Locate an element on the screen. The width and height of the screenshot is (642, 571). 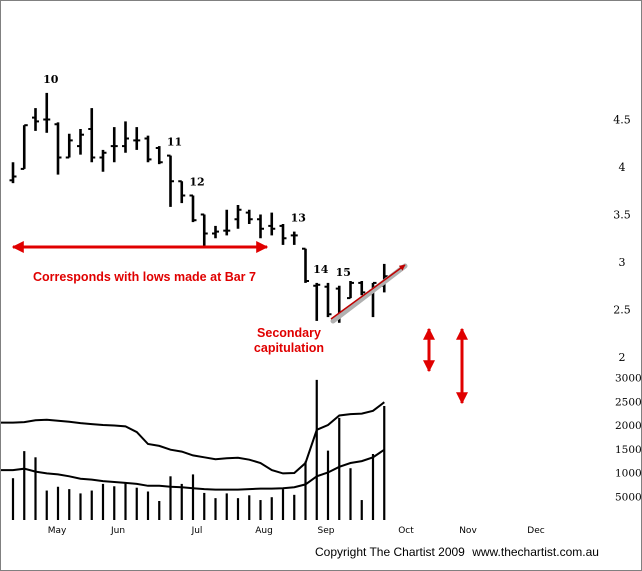
website-text: www.thechartist.com.au is located at coordinates (535, 552).